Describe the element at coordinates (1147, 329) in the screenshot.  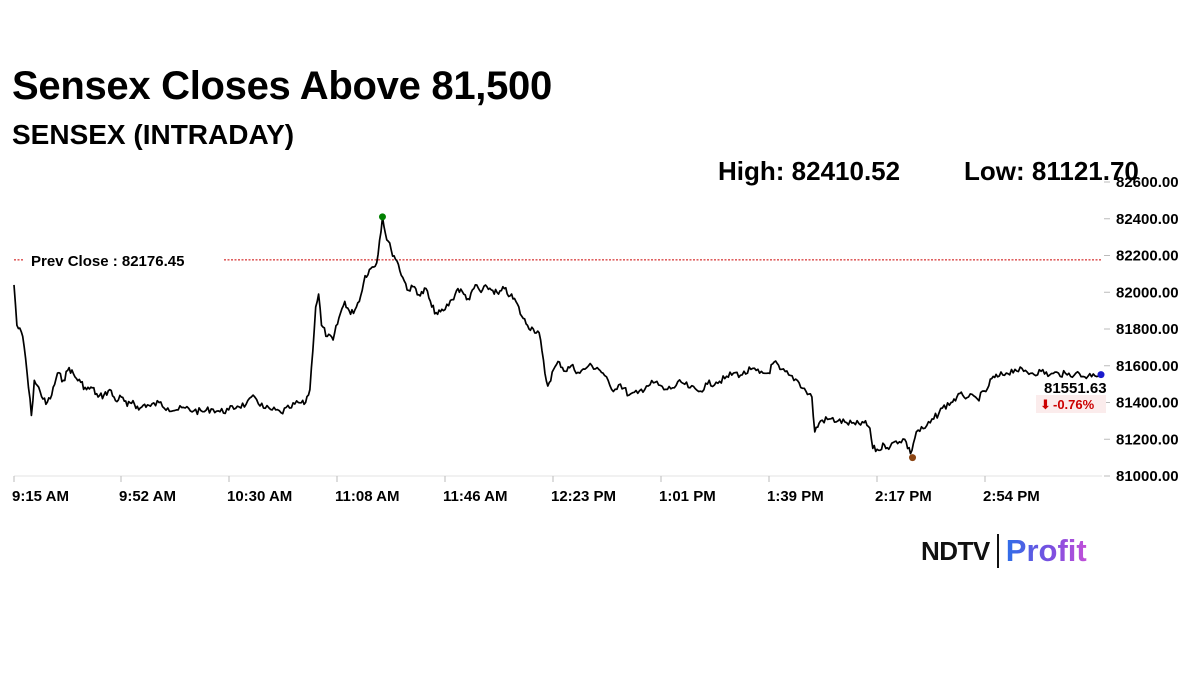
I see `y-tick-label: 81800.00` at that location.